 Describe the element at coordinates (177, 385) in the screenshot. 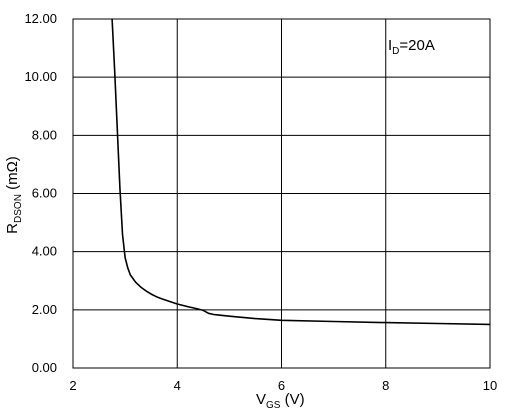

I see `x-tick-label: 4` at that location.